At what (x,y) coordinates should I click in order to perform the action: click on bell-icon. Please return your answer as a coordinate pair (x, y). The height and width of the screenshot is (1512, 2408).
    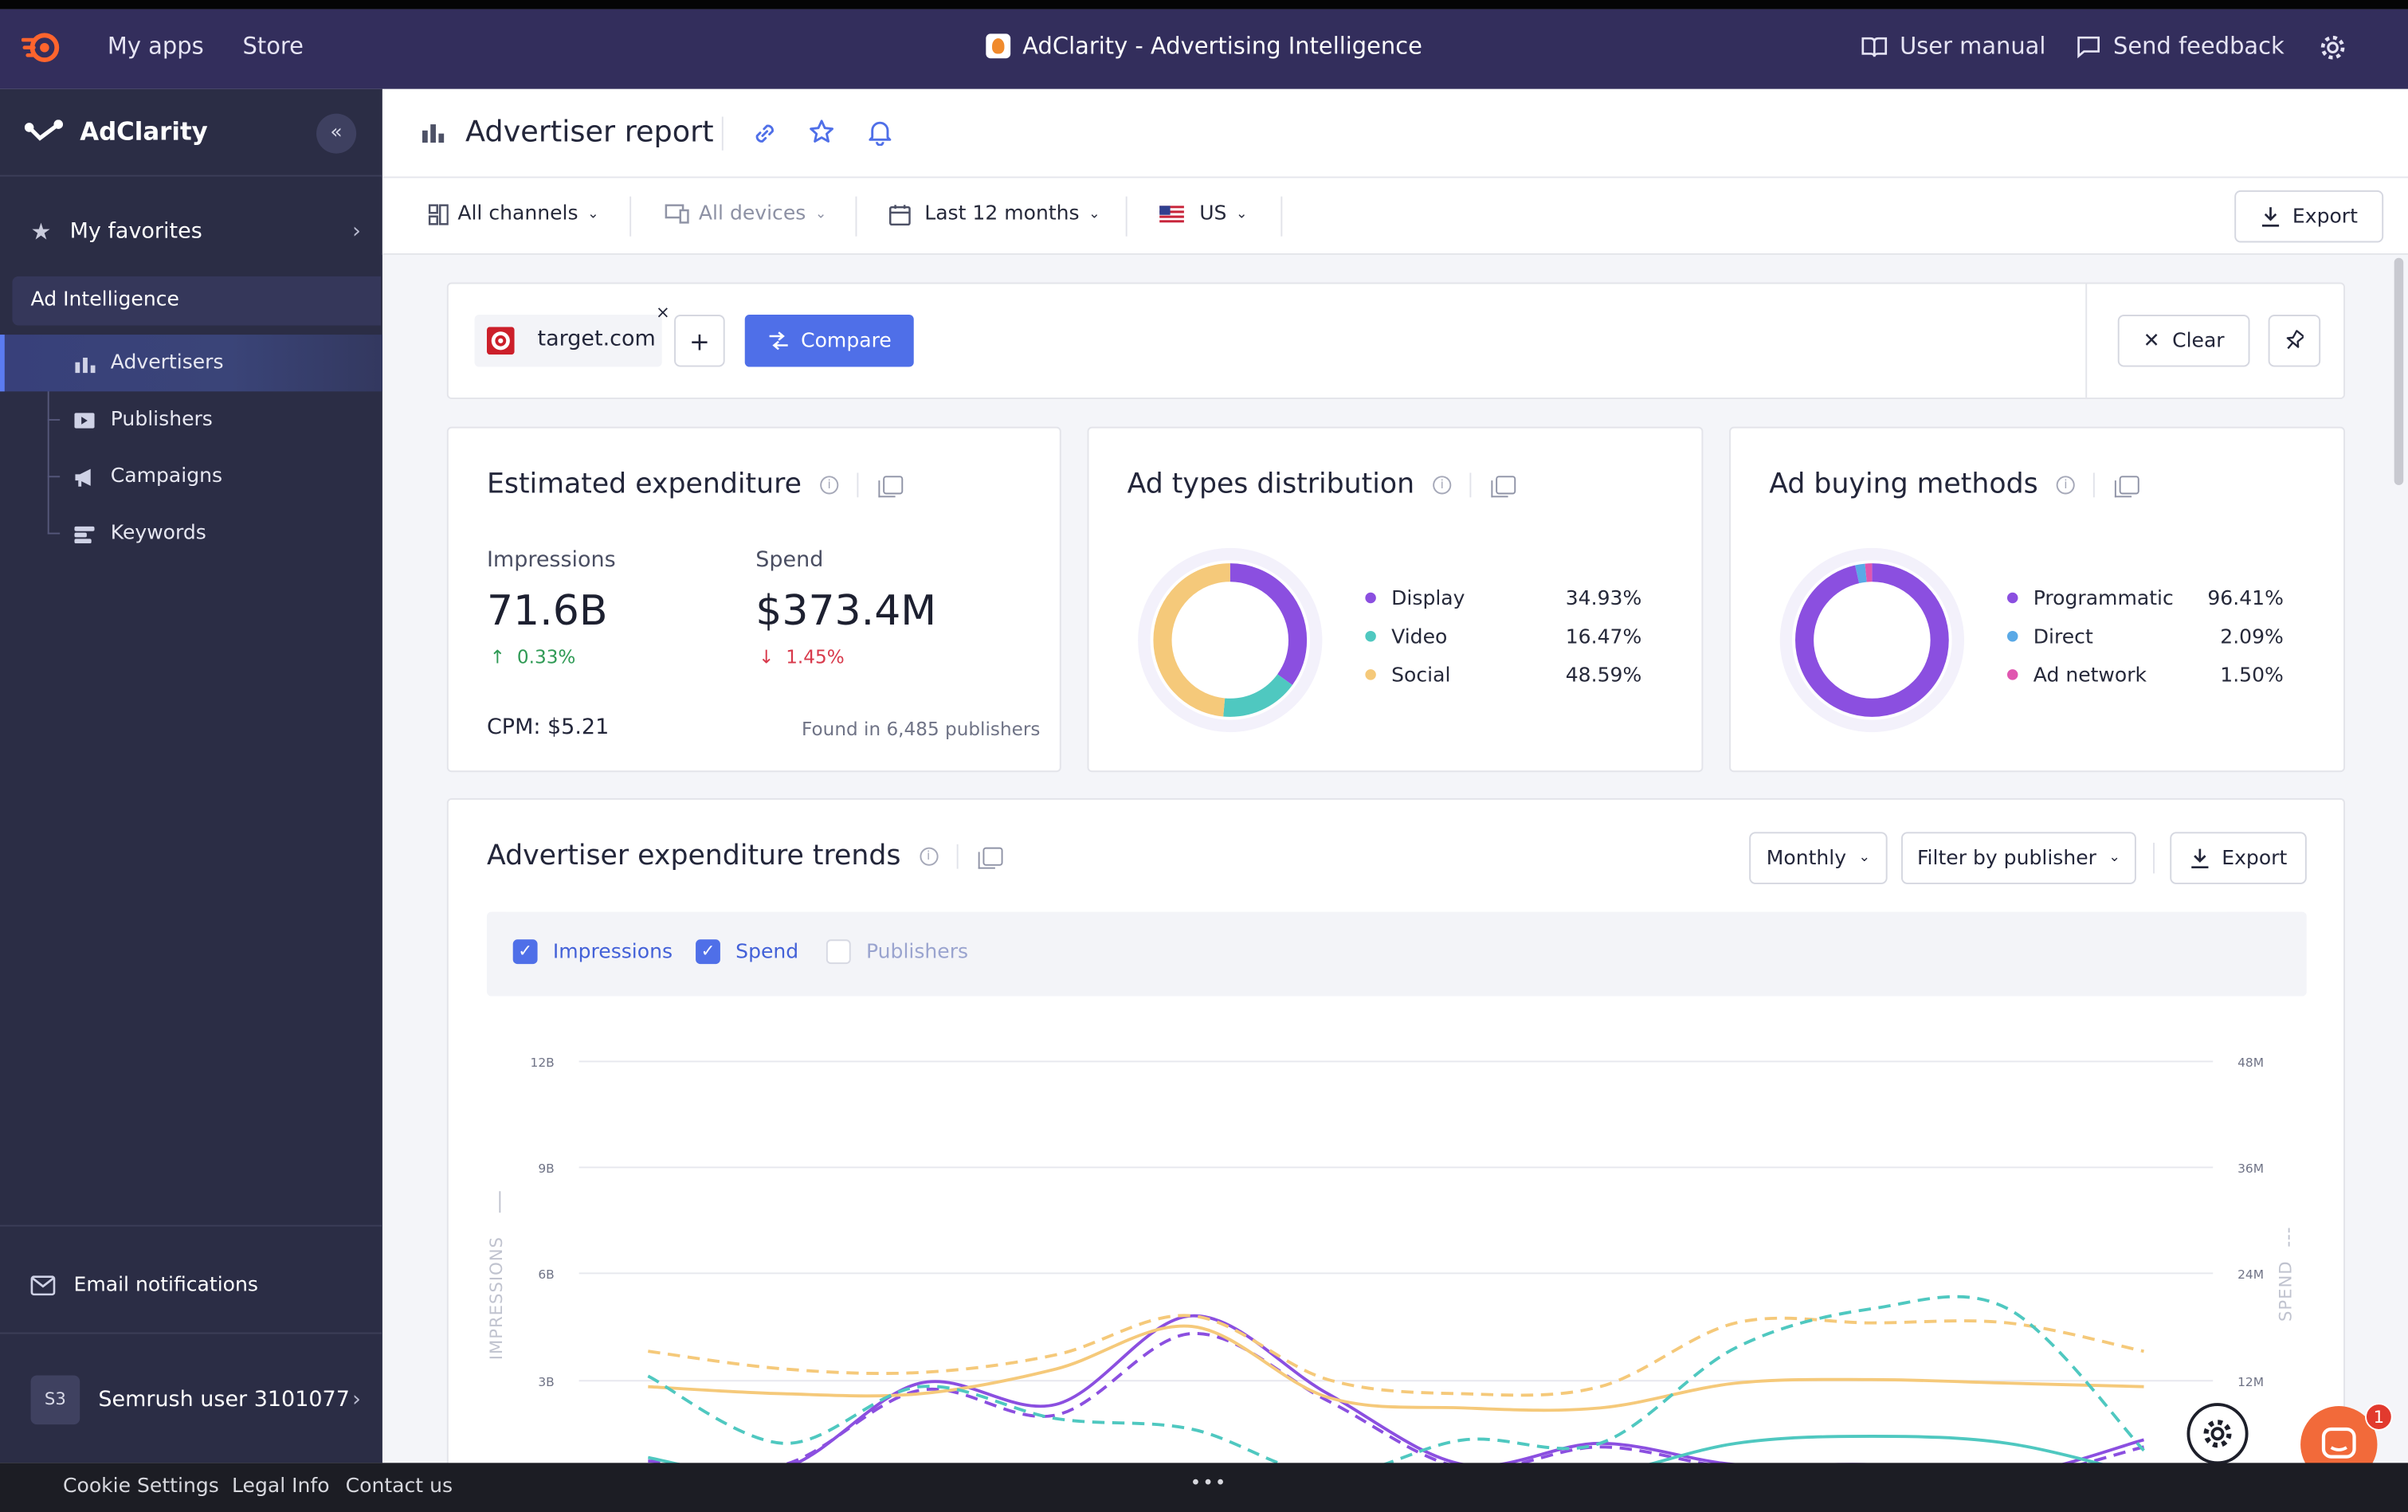
    Looking at the image, I should click on (880, 132).